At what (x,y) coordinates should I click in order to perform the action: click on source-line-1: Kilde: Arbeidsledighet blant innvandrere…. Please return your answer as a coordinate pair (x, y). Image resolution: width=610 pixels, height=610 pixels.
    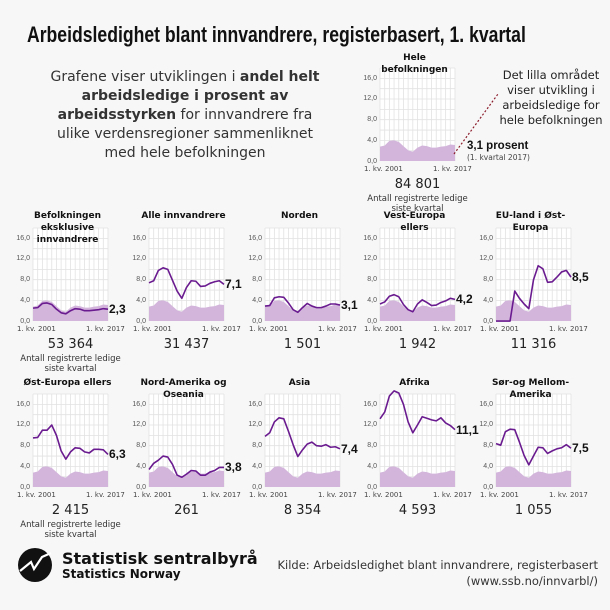
    Looking at the image, I should click on (437, 565).